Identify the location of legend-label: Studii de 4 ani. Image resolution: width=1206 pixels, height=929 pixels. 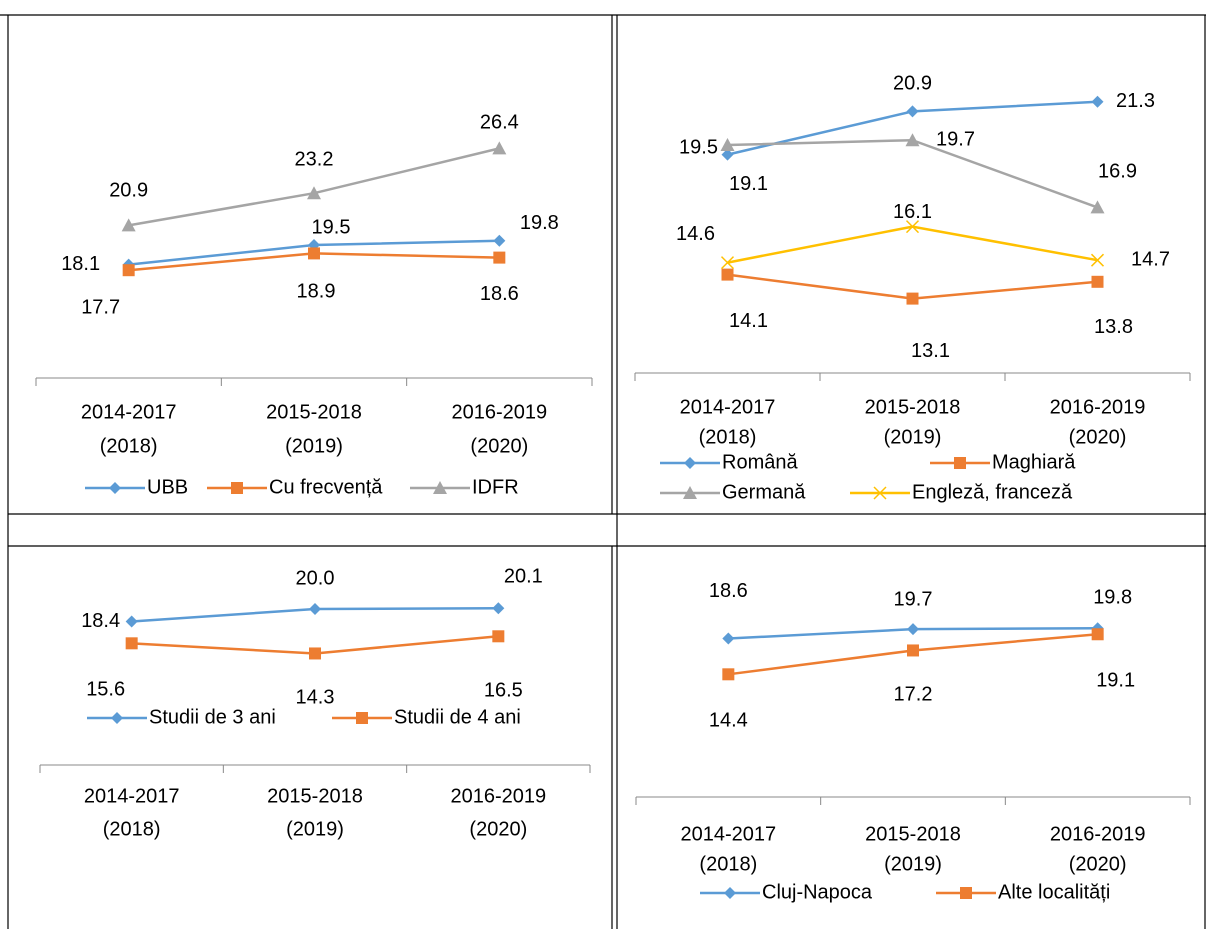
(457, 717).